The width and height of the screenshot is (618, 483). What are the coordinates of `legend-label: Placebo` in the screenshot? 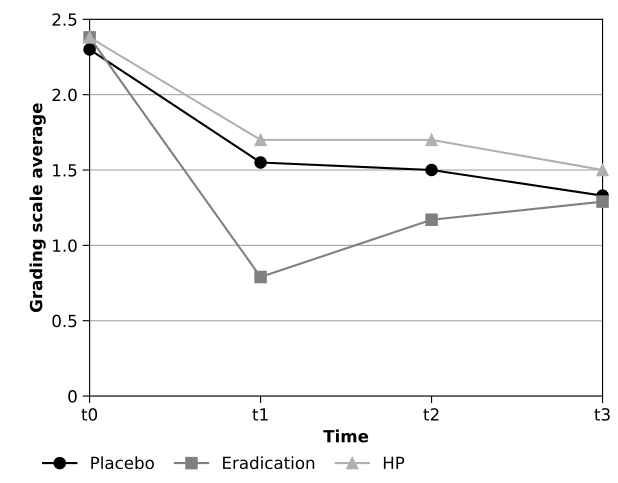 It's located at (122, 463).